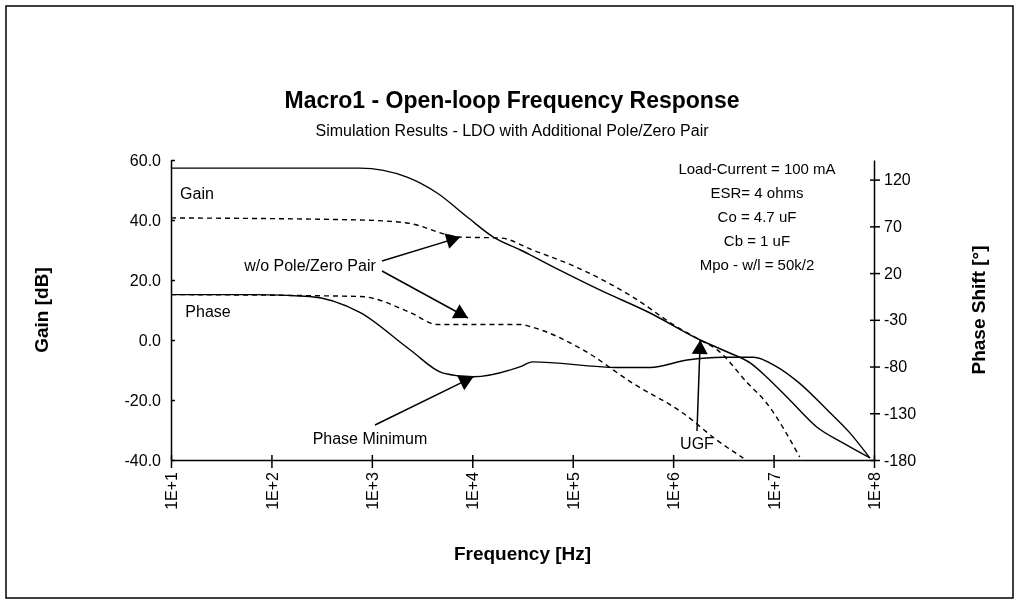 Image resolution: width=1021 pixels, height=612 pixels. I want to click on x-axis-title: Frequency [Hz], so click(522, 553).